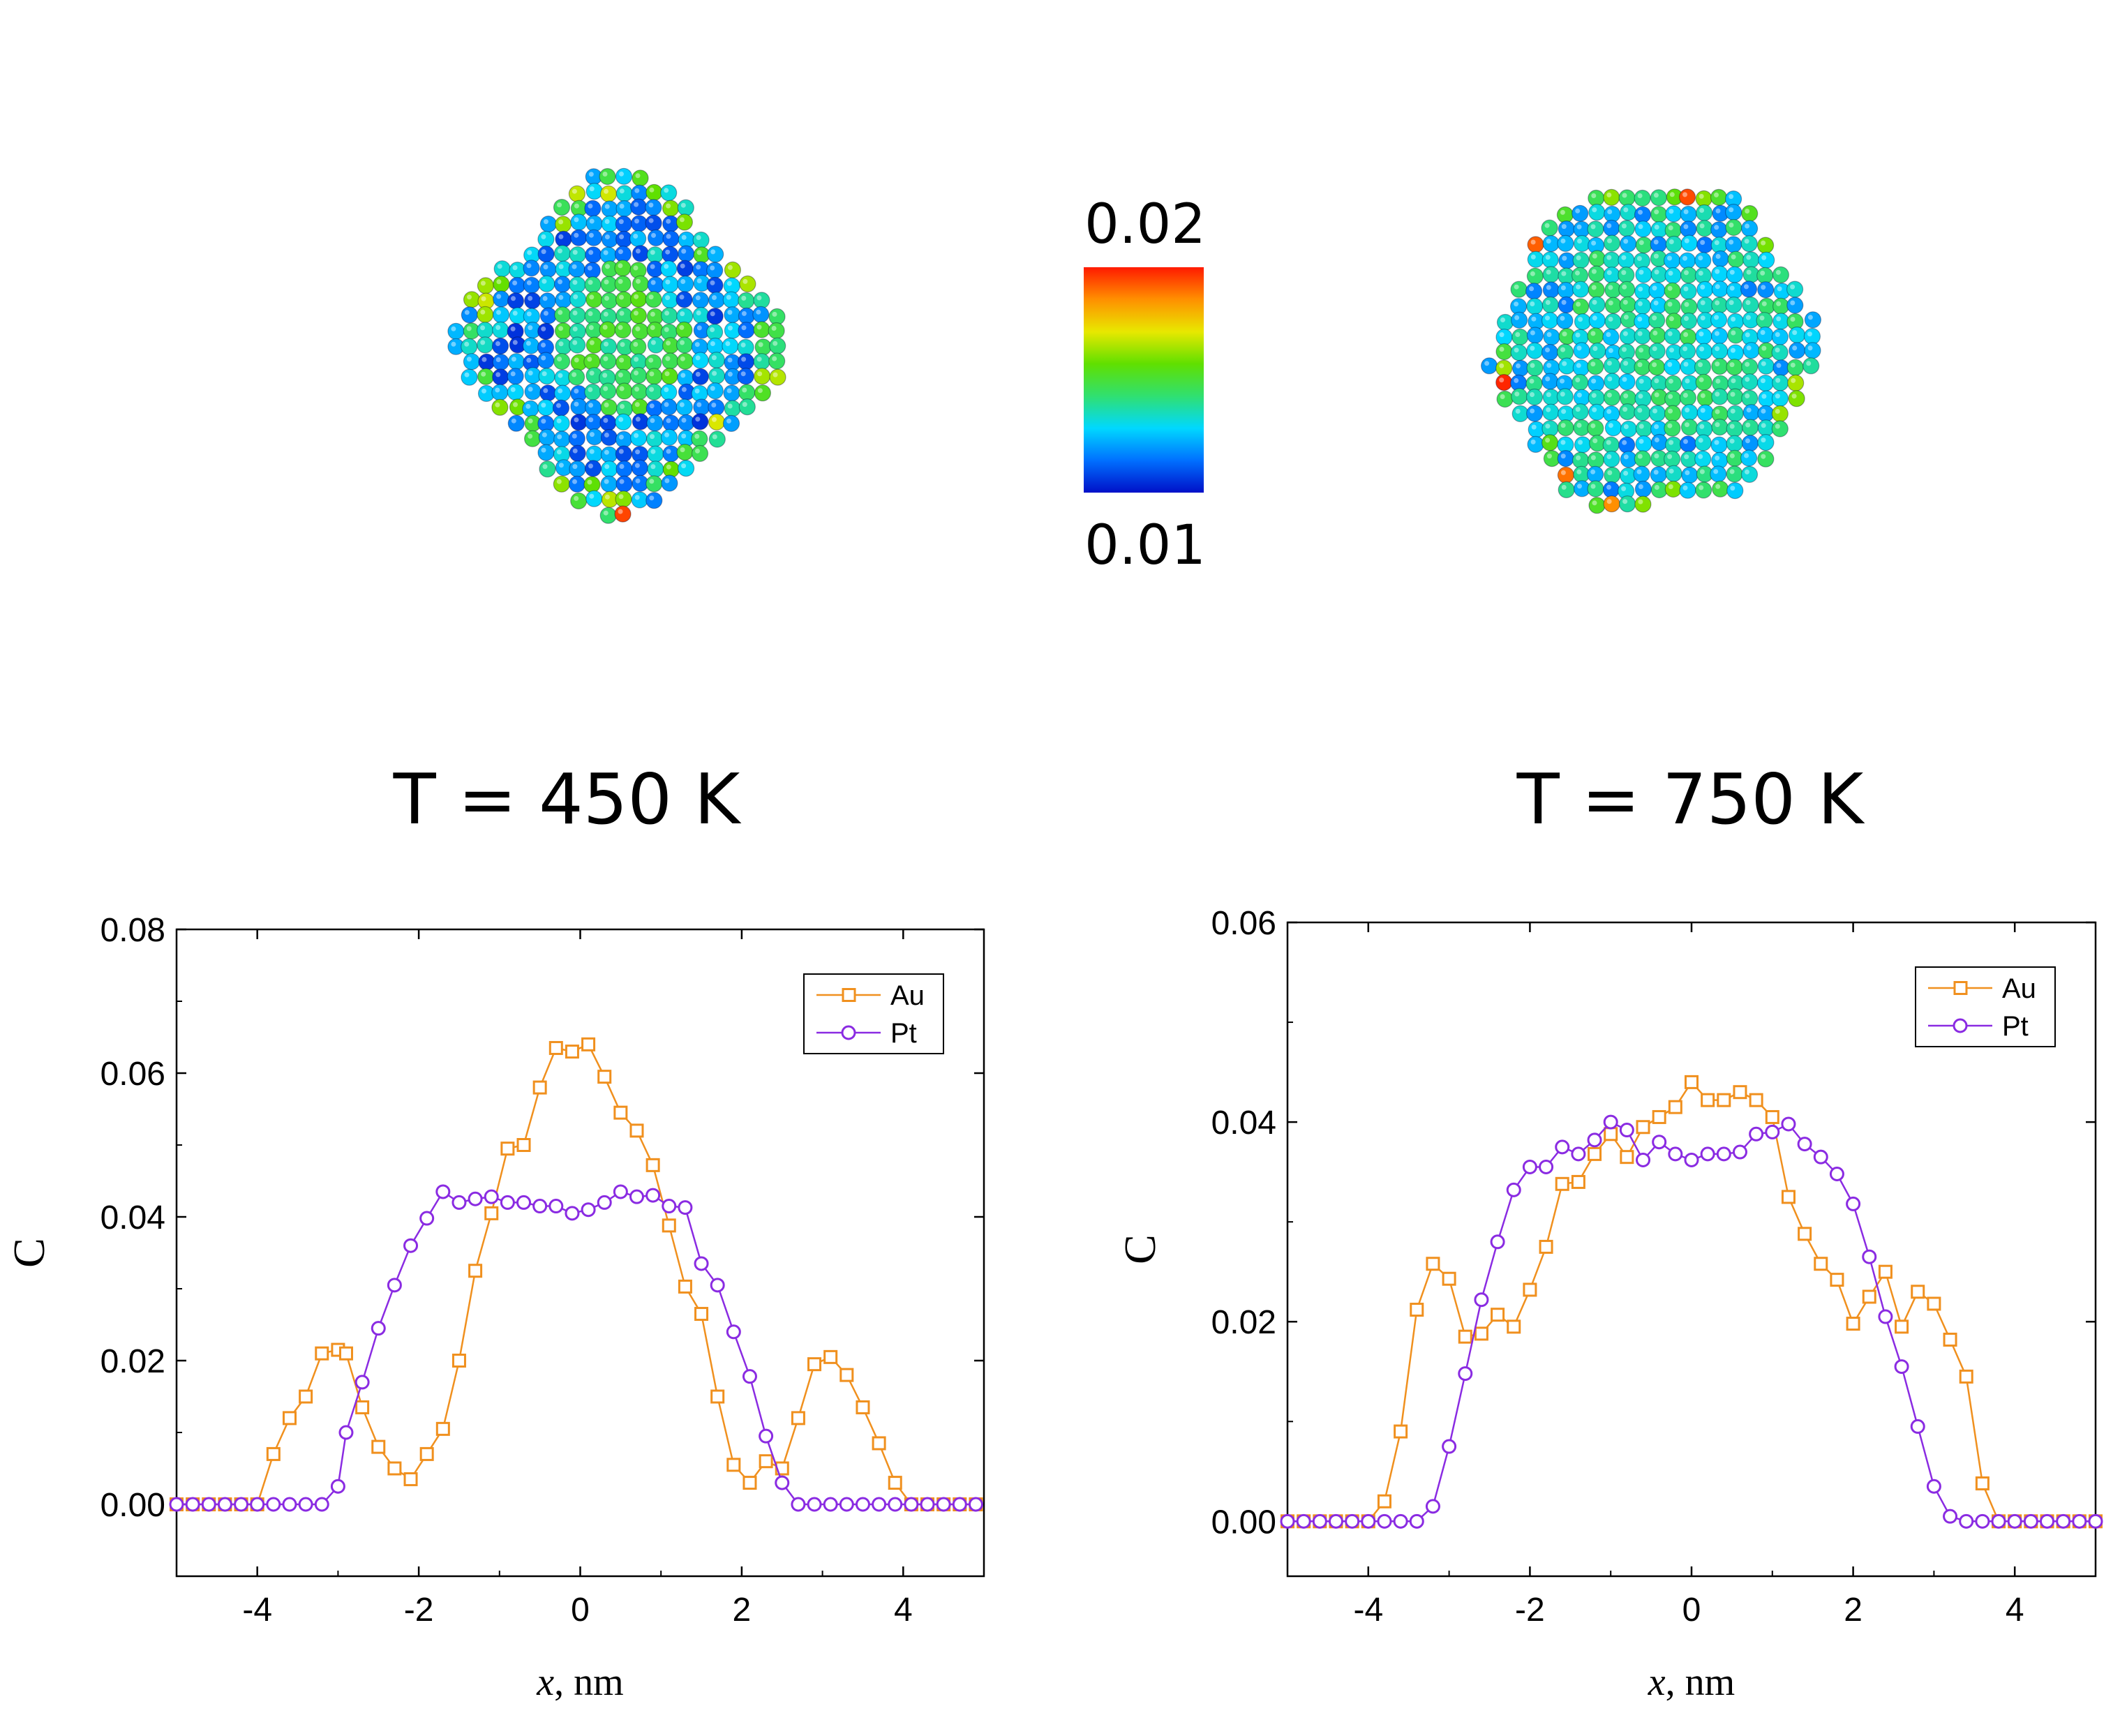  I want to click on data-point-au, so click(1724, 1100).